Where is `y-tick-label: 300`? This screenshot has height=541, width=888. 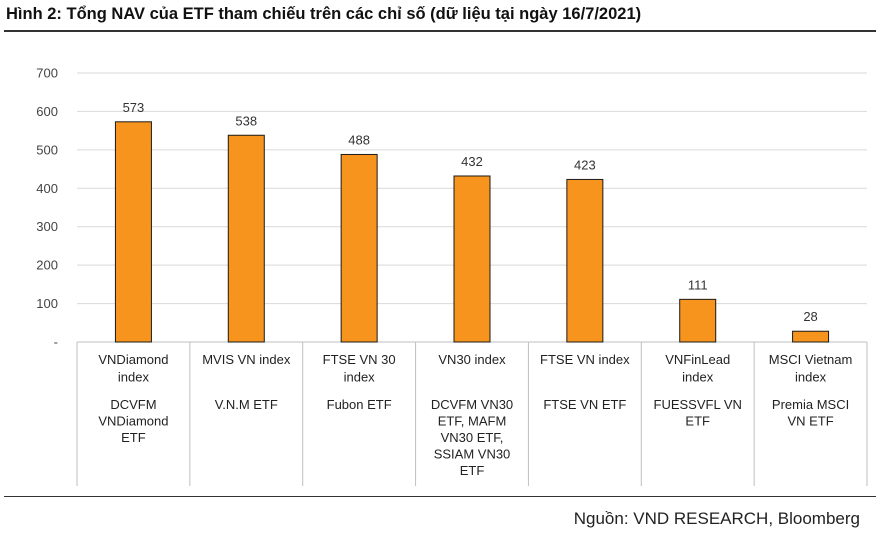 y-tick-label: 300 is located at coordinates (47, 226).